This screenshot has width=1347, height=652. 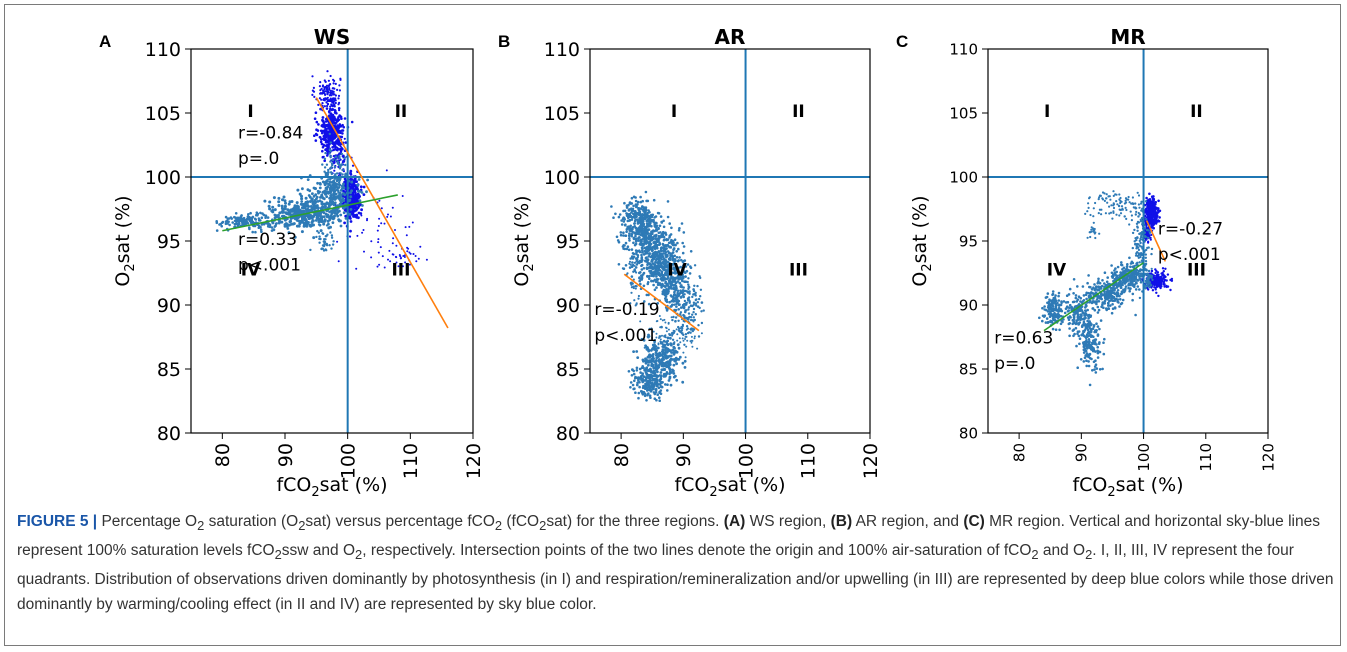 What do you see at coordinates (562, 50) in the screenshot?
I see `y-tick-label: 110` at bounding box center [562, 50].